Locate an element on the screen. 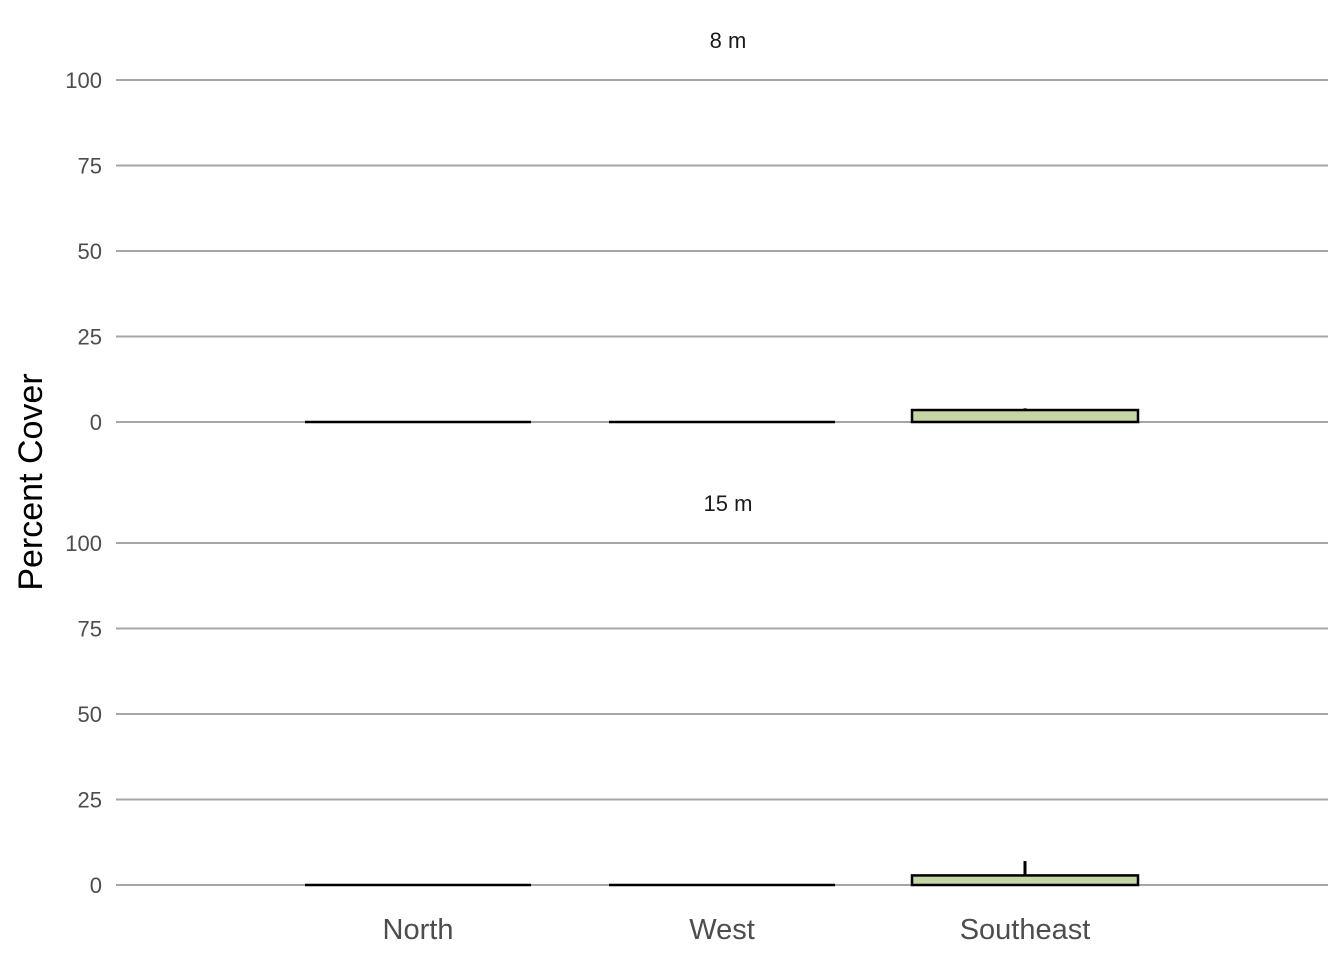  panel-title: 15 m is located at coordinates (728, 503).